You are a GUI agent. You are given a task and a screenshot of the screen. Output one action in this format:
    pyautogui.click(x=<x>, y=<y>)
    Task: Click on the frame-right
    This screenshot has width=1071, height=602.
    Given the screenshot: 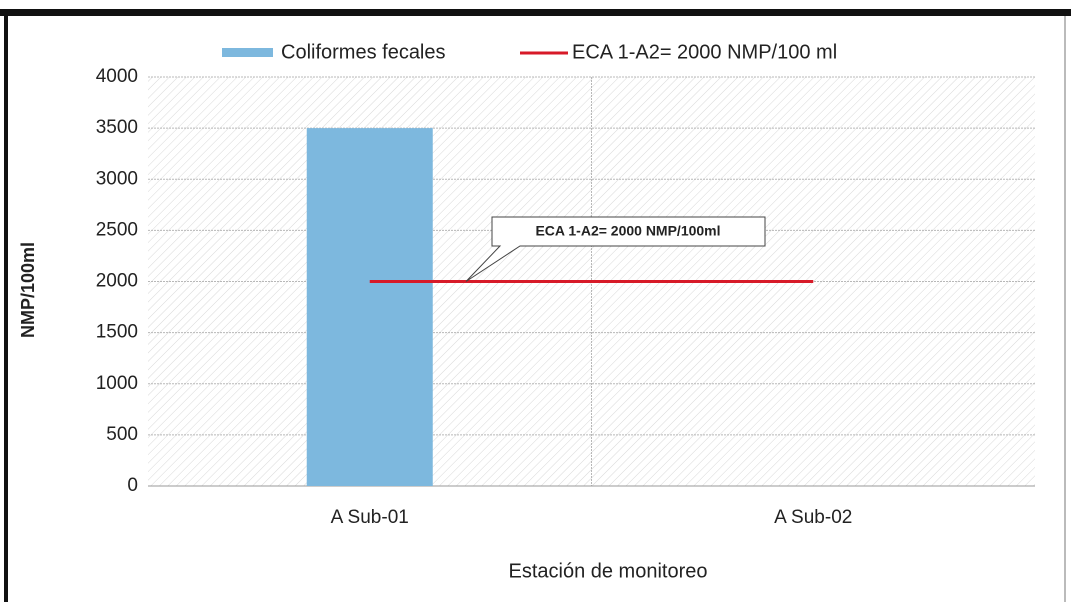 What is the action you would take?
    pyautogui.click(x=1065, y=309)
    